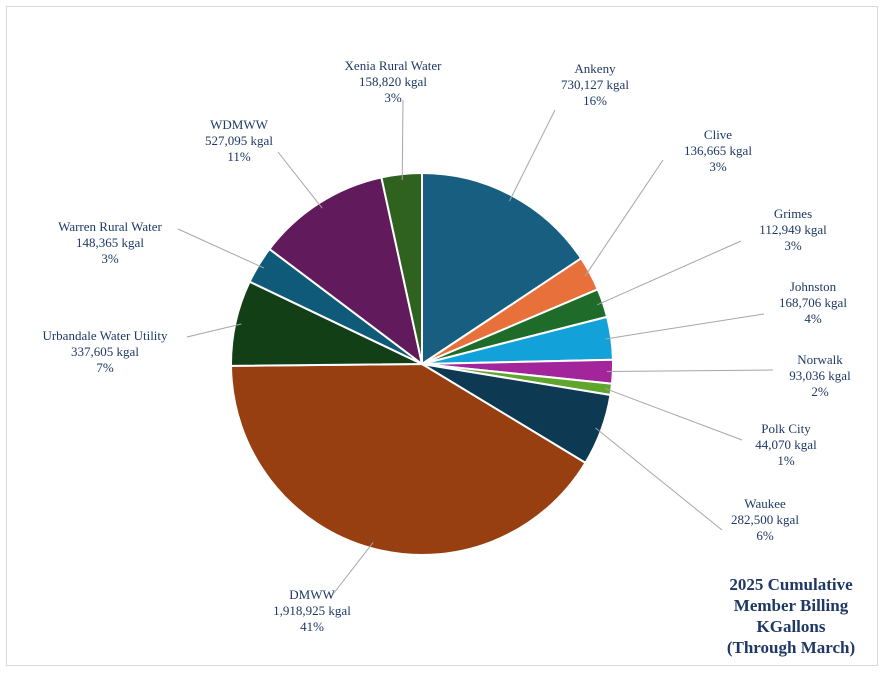 The height and width of the screenshot is (673, 886). I want to click on slice-label-name: Ankeny, so click(595, 68).